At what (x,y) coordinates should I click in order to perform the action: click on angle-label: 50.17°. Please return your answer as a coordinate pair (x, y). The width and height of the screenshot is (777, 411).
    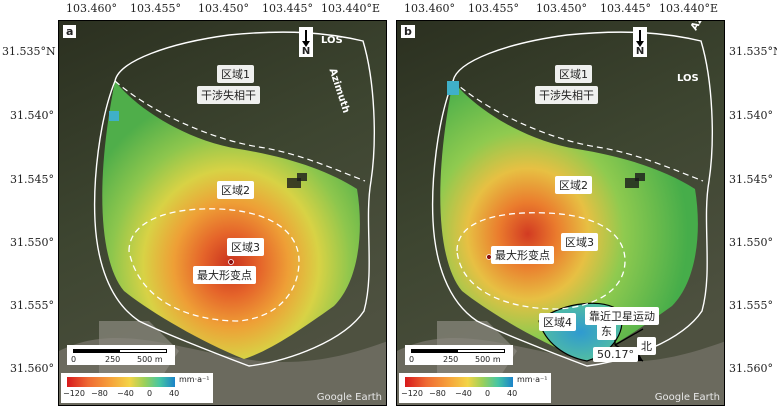
    Looking at the image, I should click on (615, 354).